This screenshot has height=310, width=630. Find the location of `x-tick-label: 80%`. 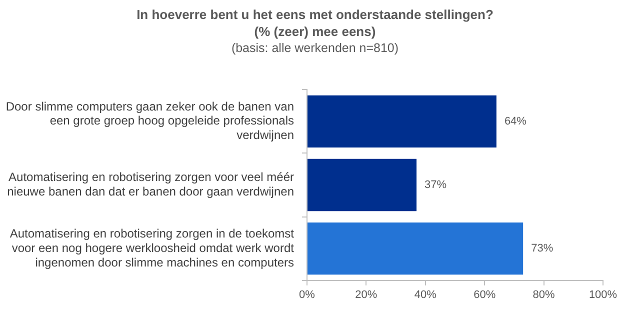

x-tick-label: 80% is located at coordinates (544, 295).